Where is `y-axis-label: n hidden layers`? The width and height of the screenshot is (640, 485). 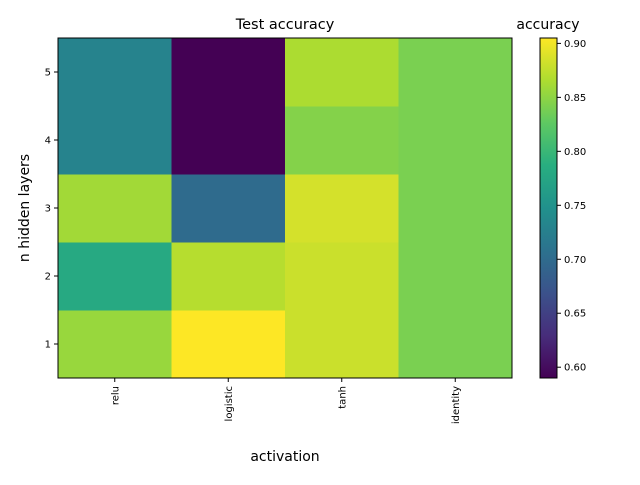 y-axis-label: n hidden layers is located at coordinates (25, 208).